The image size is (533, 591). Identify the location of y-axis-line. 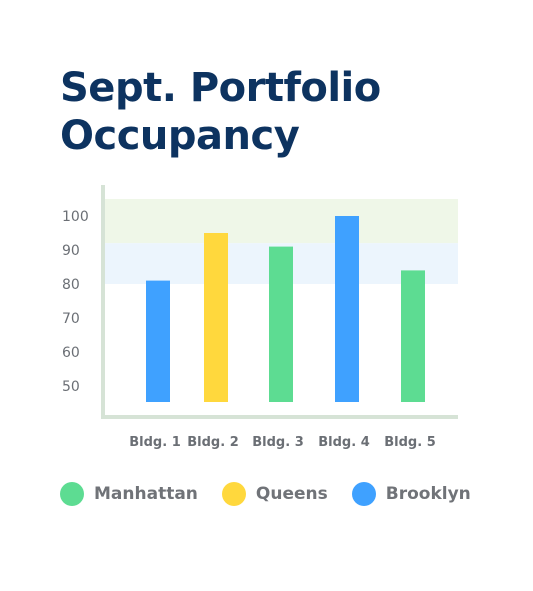
(103, 302).